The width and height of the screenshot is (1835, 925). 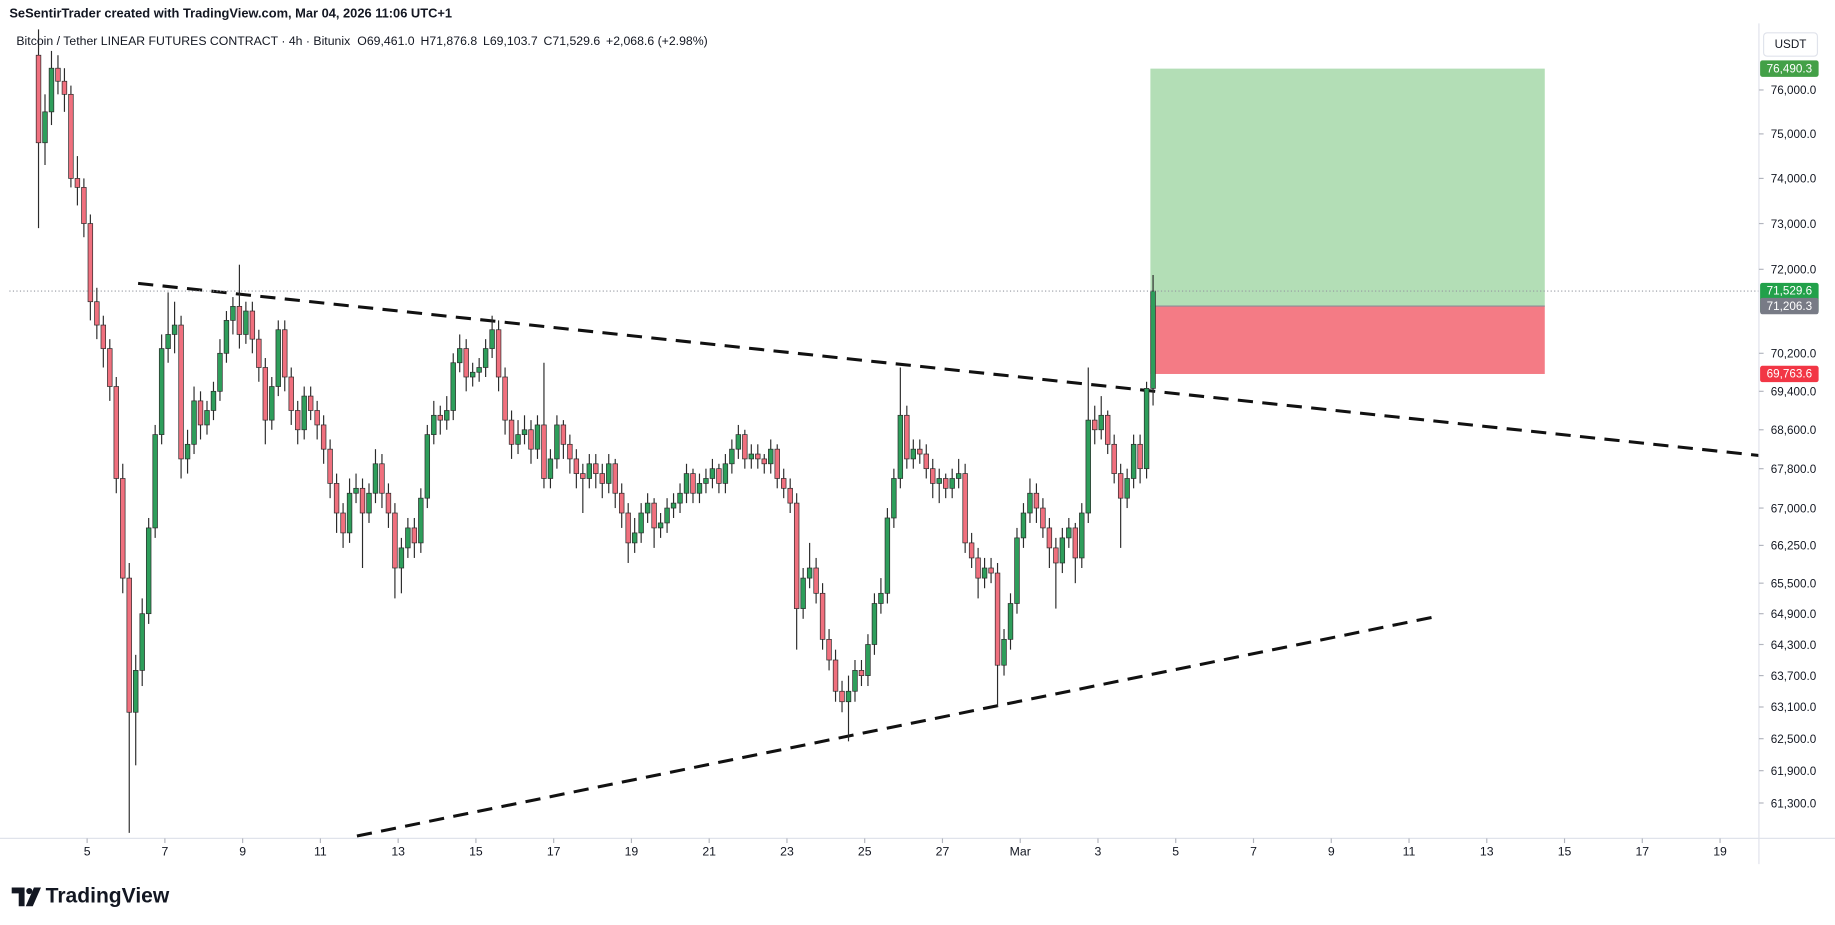 What do you see at coordinates (943, 852) in the screenshot?
I see `x-tick-label: 27` at bounding box center [943, 852].